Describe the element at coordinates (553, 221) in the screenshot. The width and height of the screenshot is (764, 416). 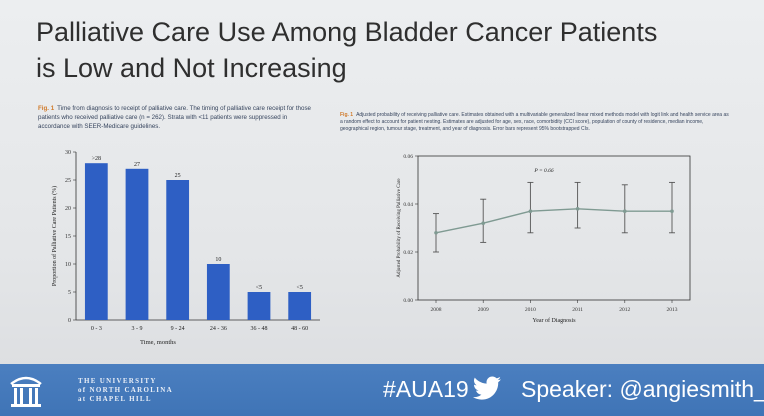
I see `line-chart-series-line` at that location.